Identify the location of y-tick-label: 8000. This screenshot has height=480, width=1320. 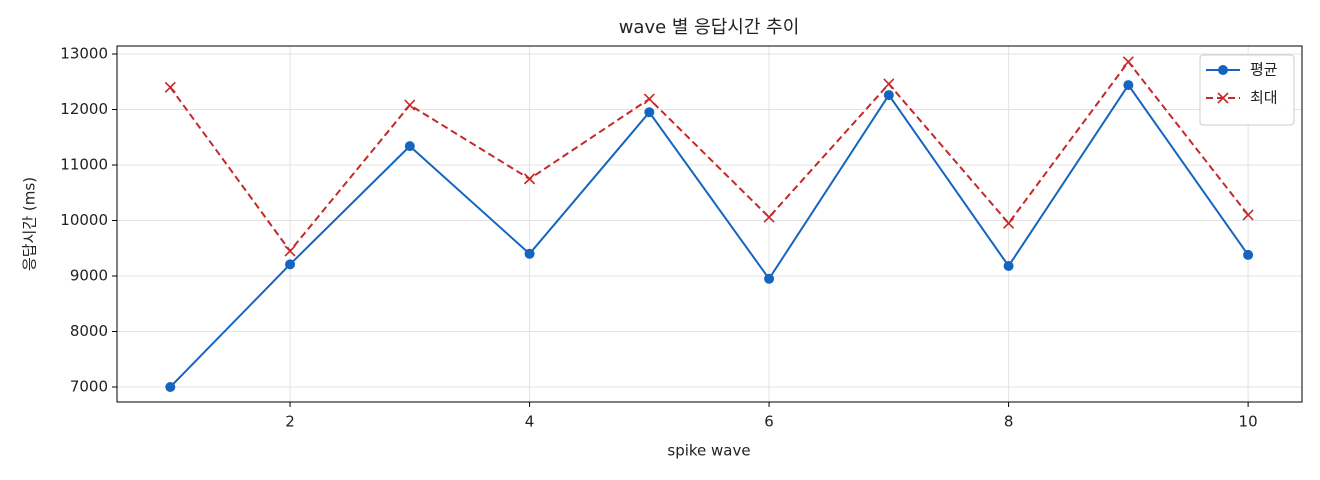
(89, 331).